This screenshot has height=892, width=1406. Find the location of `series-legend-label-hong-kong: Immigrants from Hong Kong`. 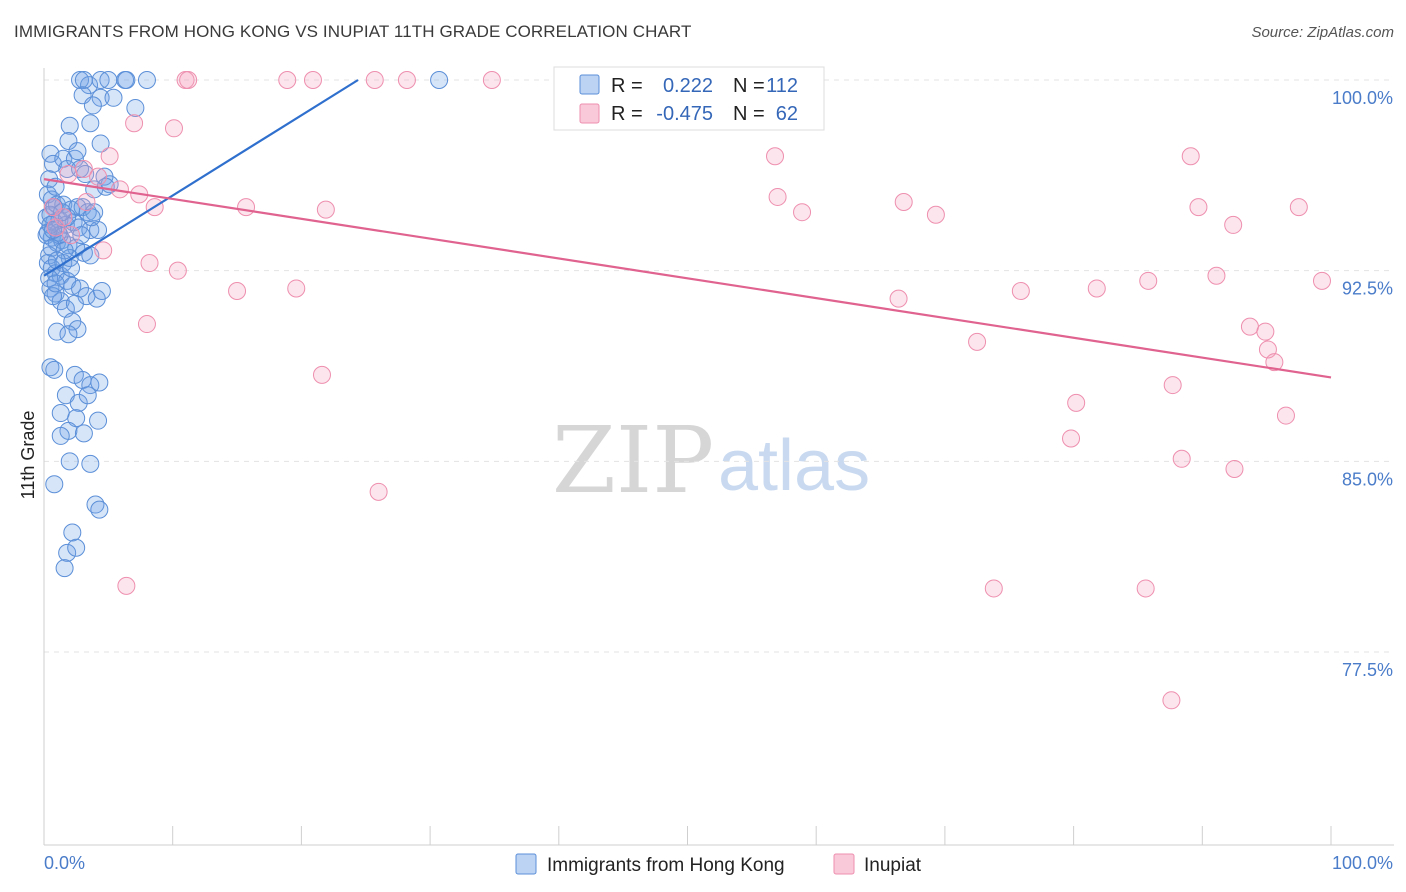

series-legend-label-hong-kong: Immigrants from Hong Kong is located at coordinates (666, 865).